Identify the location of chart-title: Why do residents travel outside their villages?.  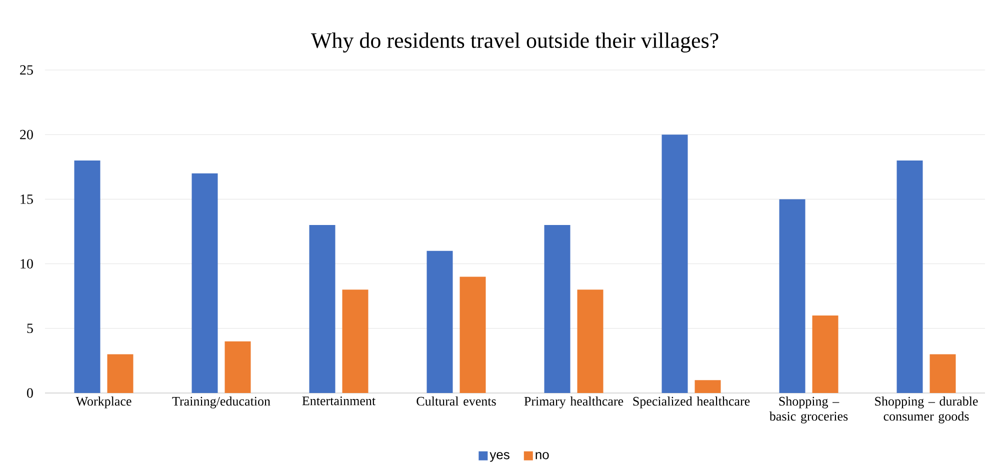
(514, 42).